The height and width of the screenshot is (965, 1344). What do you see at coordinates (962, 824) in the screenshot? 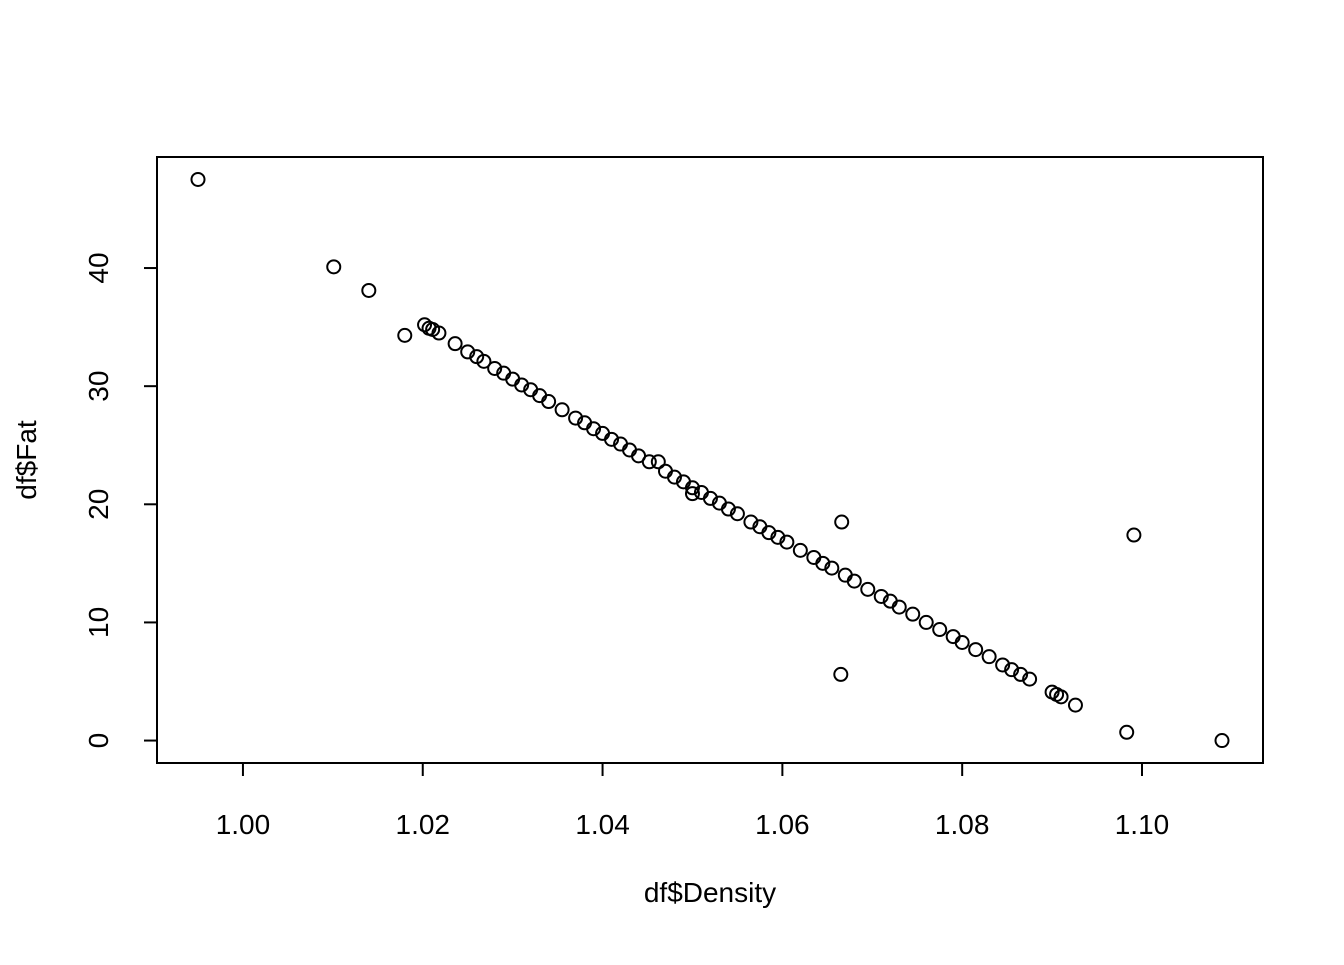
I see `x-tick-label: 1.08` at bounding box center [962, 824].